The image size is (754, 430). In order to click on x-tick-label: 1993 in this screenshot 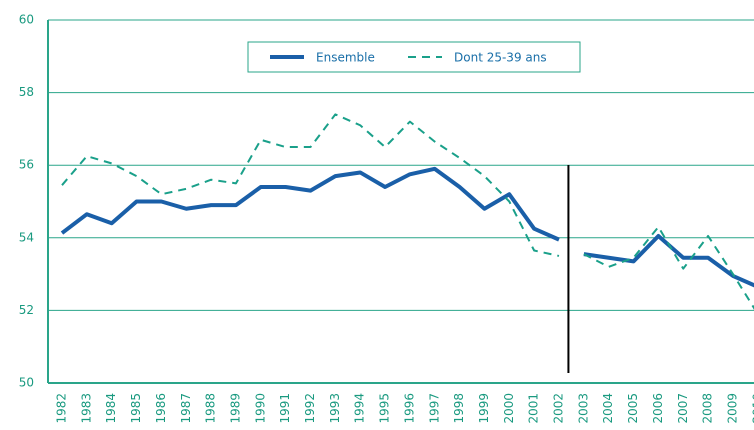, I will do `click(335, 408)`.